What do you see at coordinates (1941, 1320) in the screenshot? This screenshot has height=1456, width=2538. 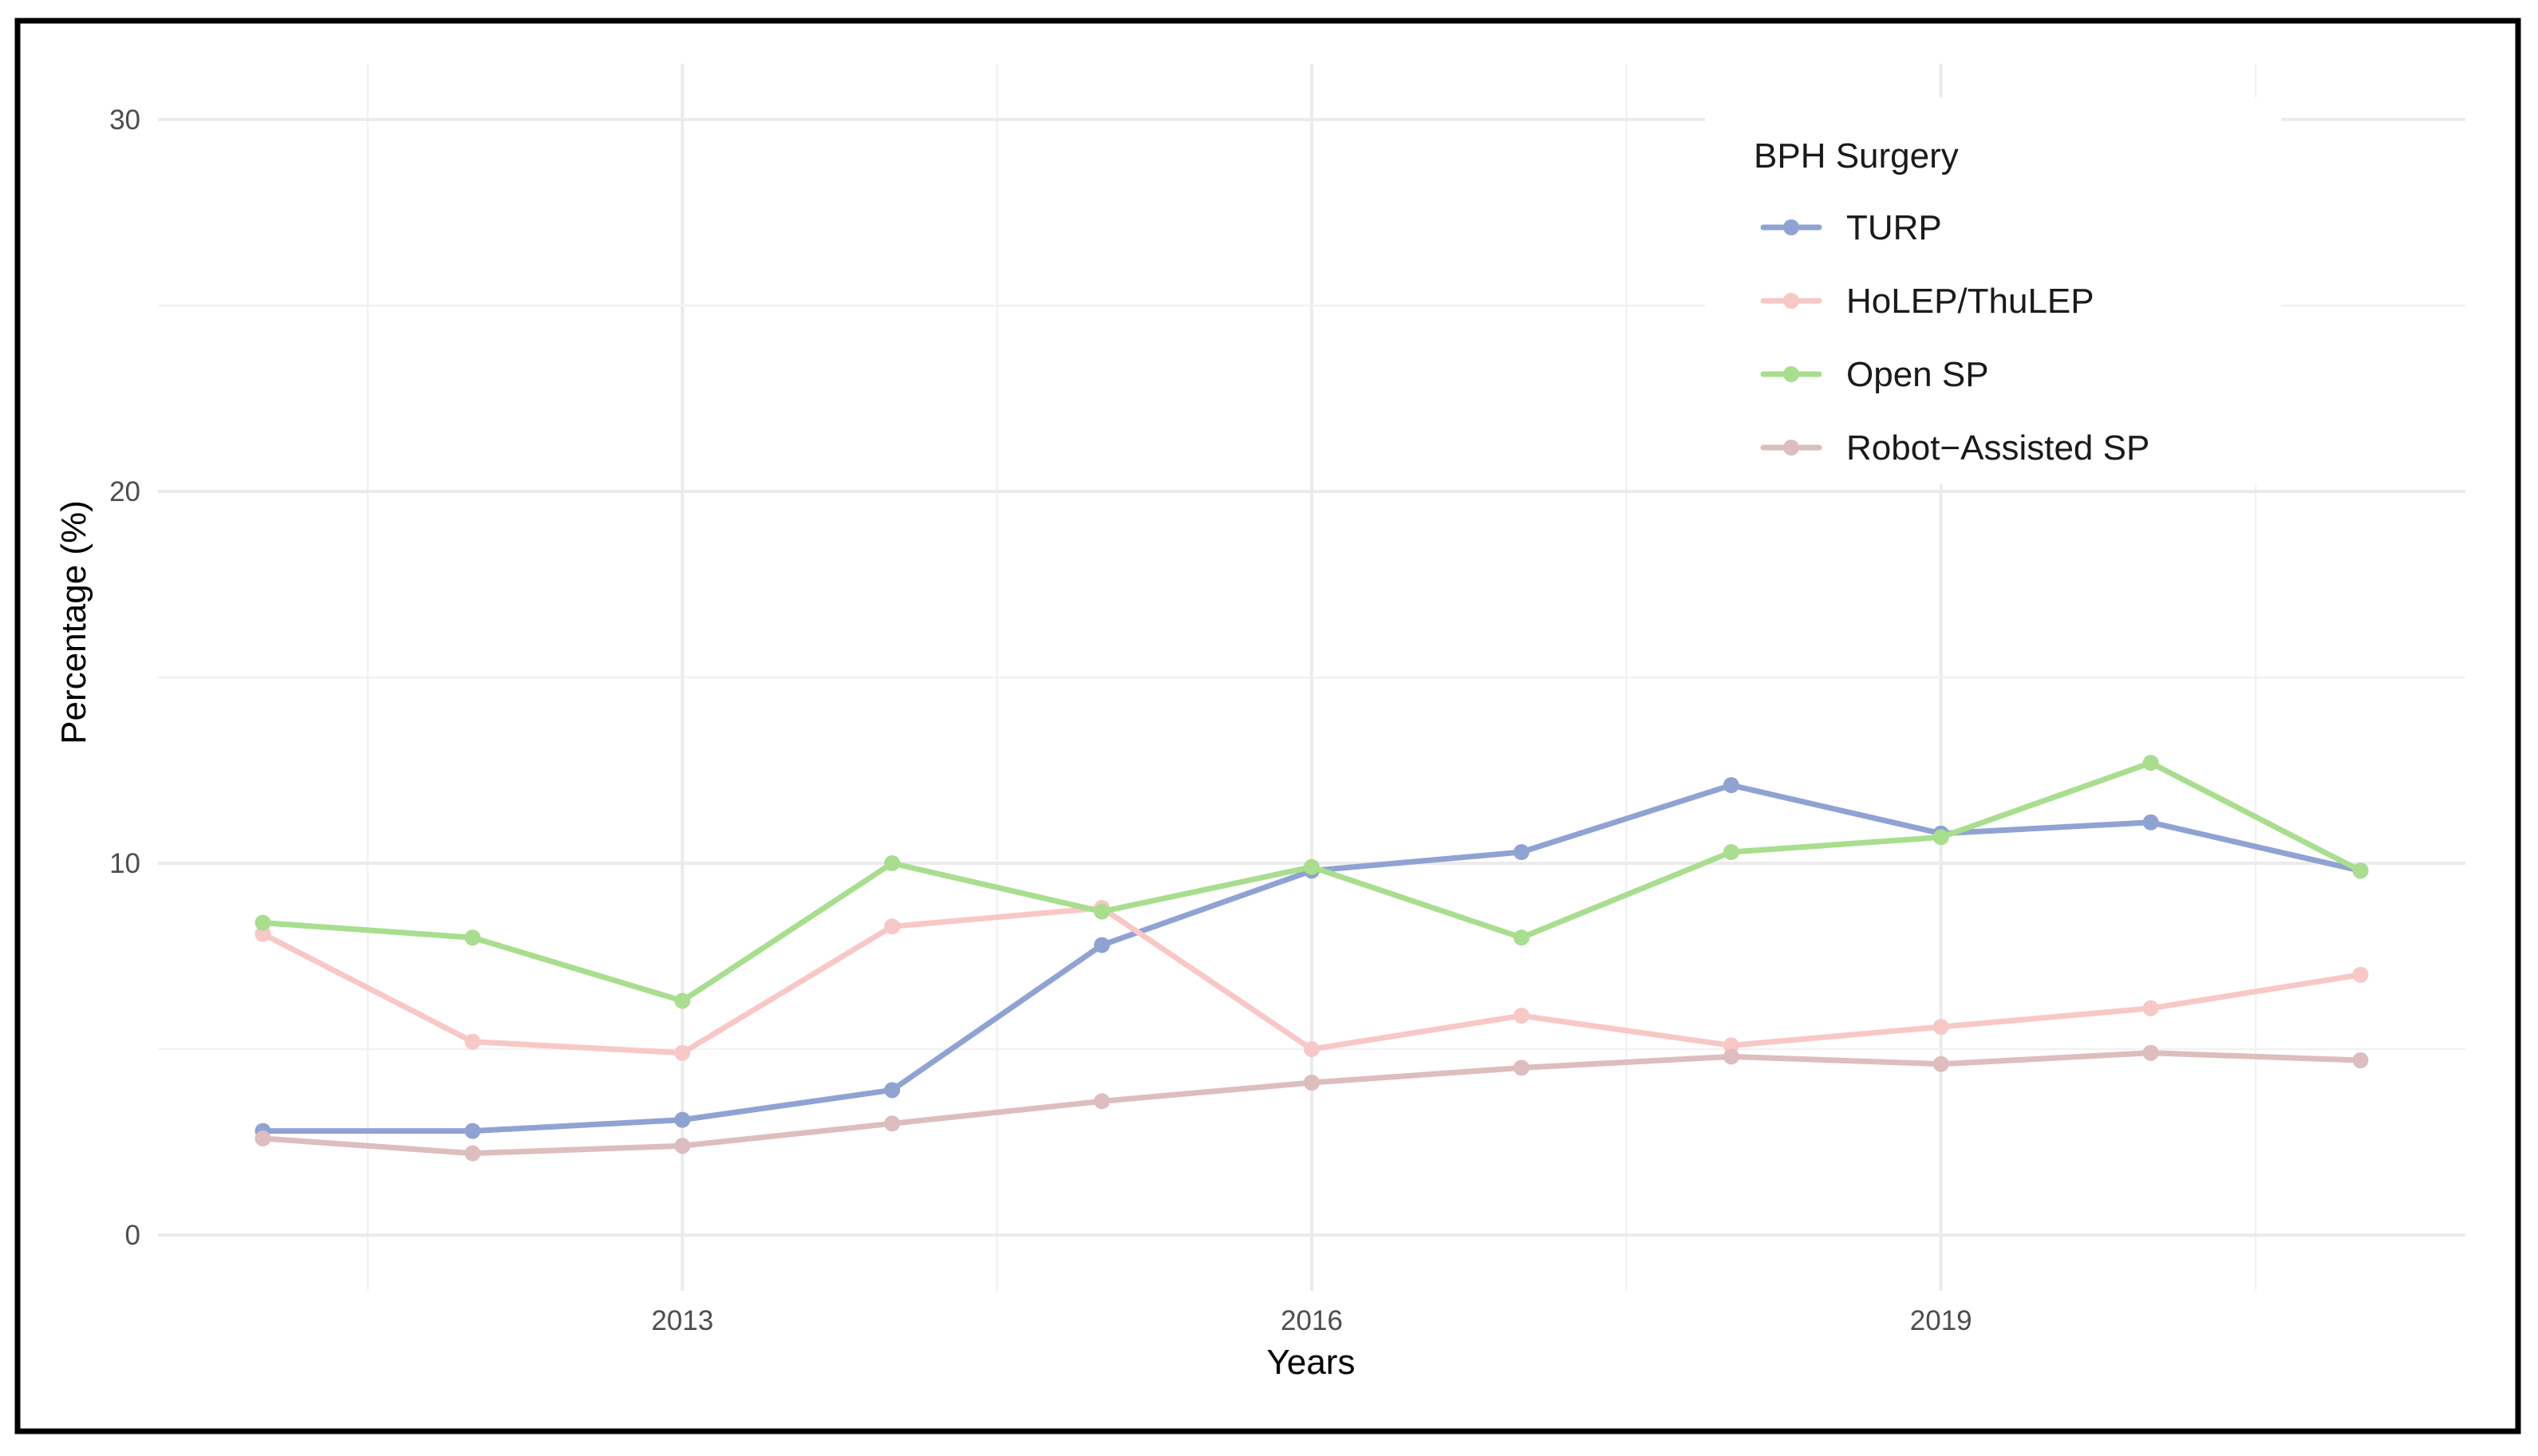 I see `x-tick-label: 2019` at bounding box center [1941, 1320].